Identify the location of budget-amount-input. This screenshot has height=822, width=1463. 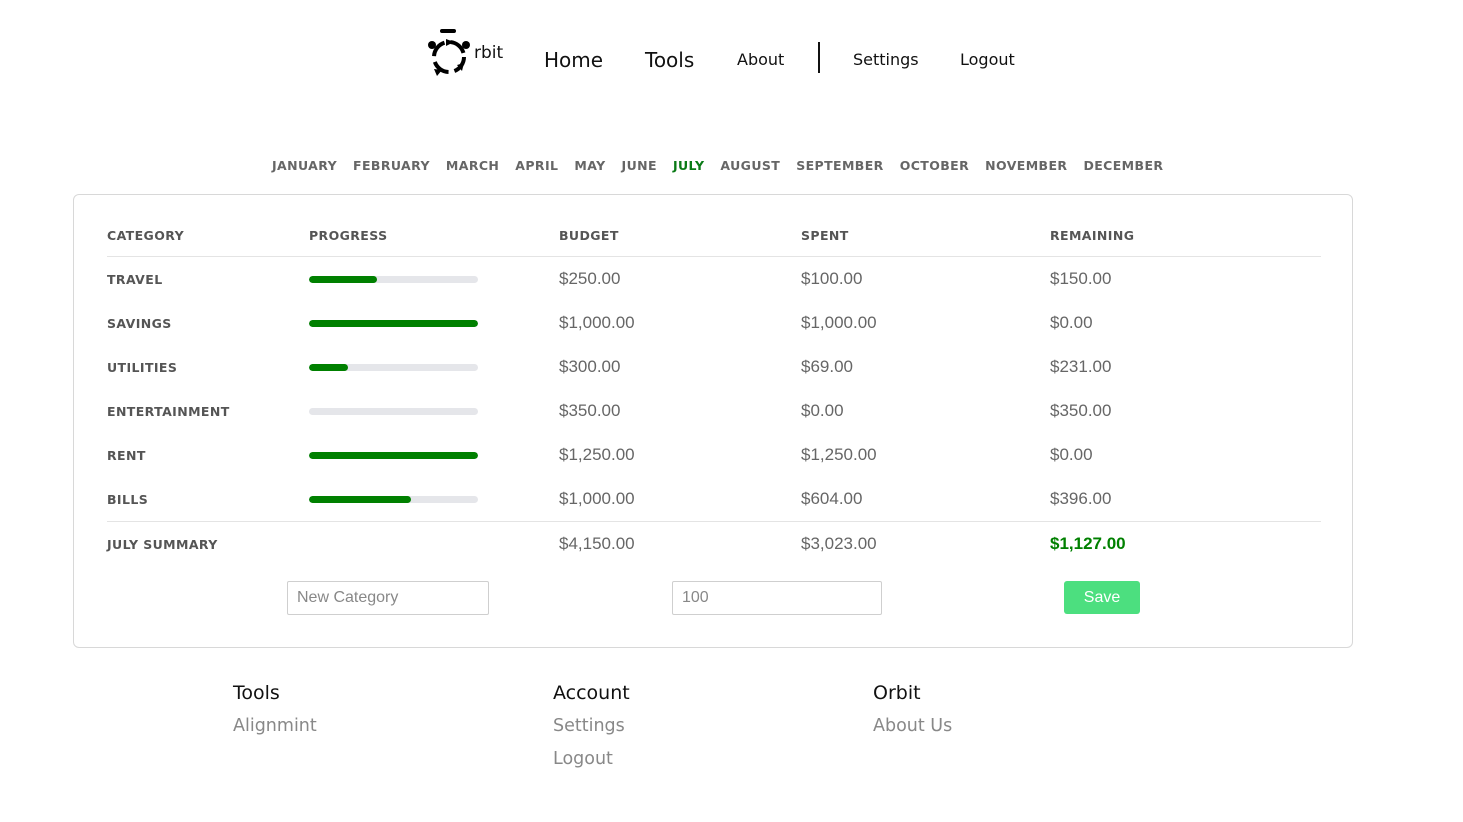
(777, 598).